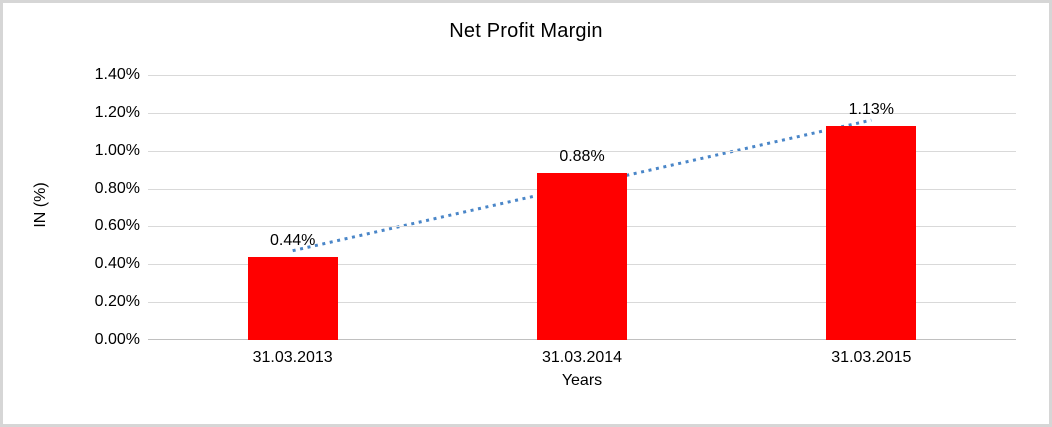 This screenshot has height=427, width=1052. I want to click on y-tick-label: 0.60%, so click(117, 226).